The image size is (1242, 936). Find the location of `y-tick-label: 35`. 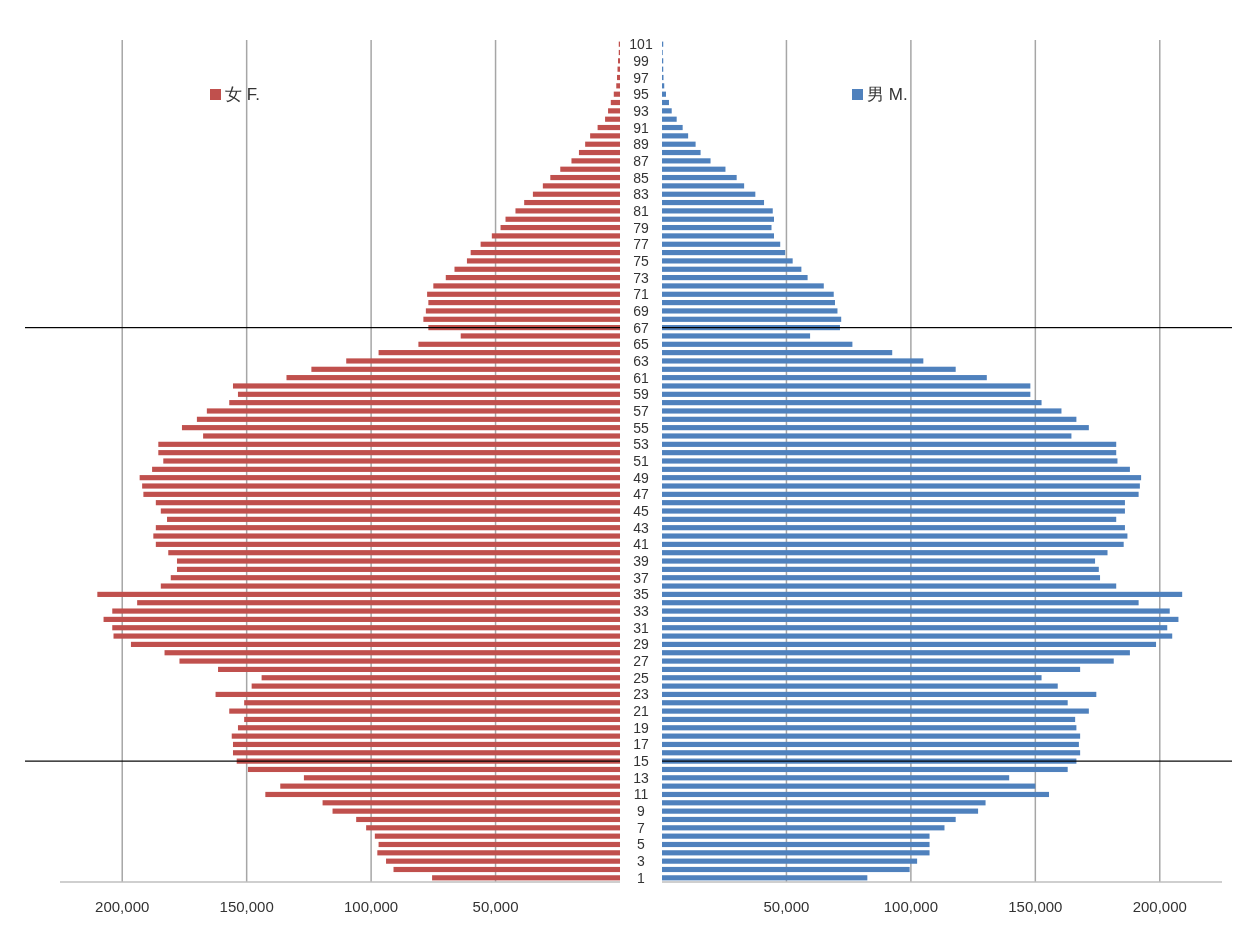

y-tick-label: 35 is located at coordinates (641, 594).